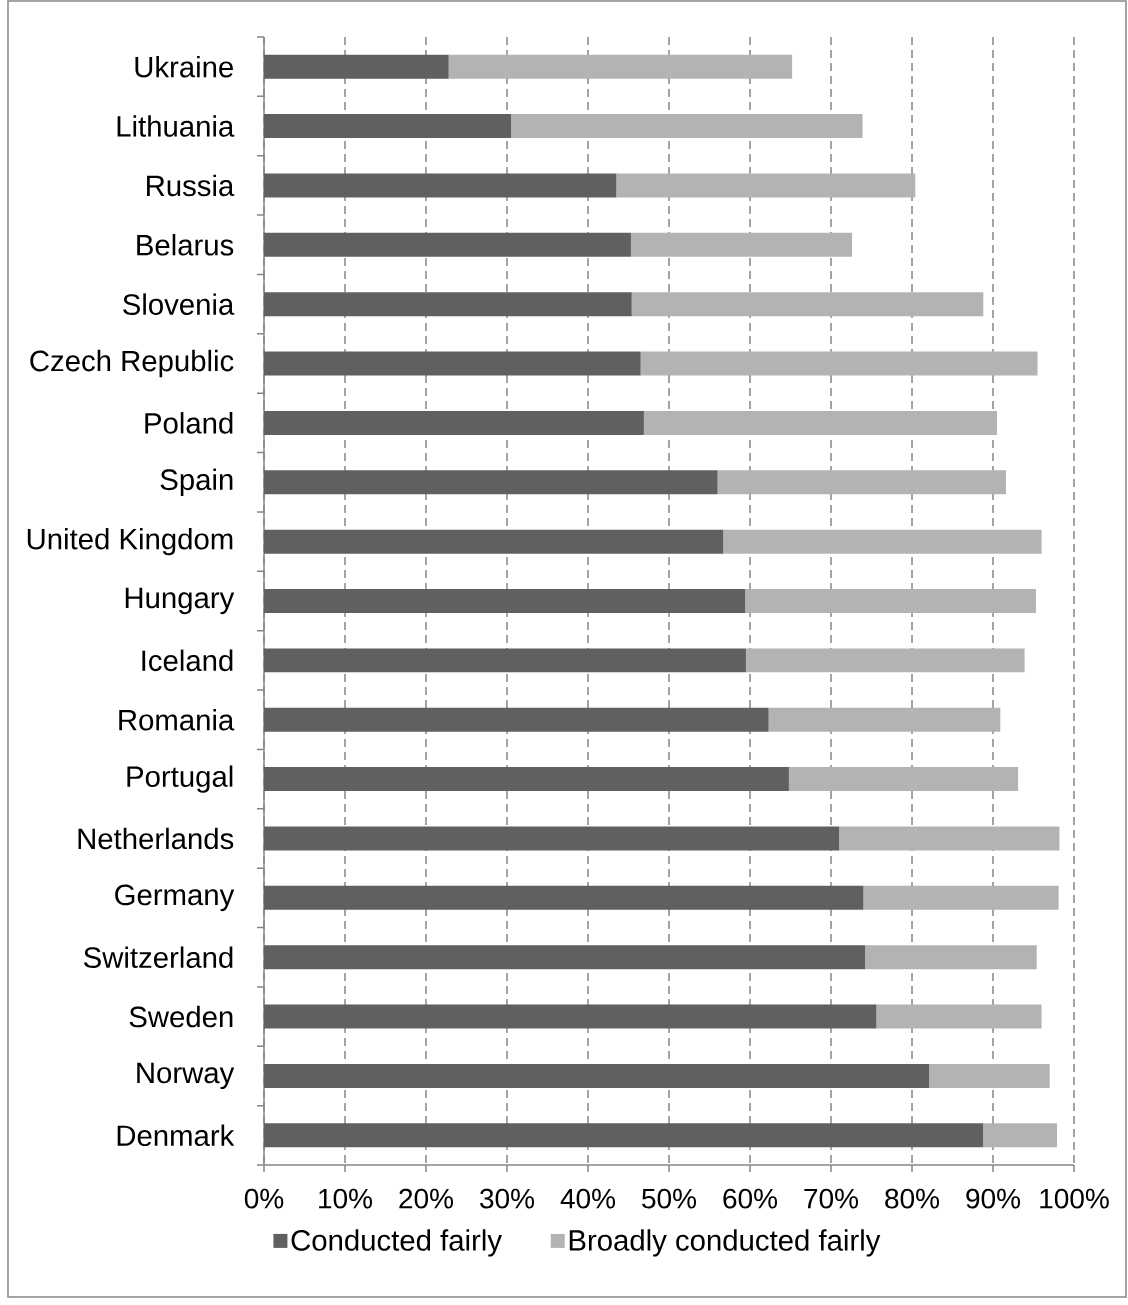  Describe the element at coordinates (180, 779) in the screenshot. I see `y-tick-label: Portugal` at that location.